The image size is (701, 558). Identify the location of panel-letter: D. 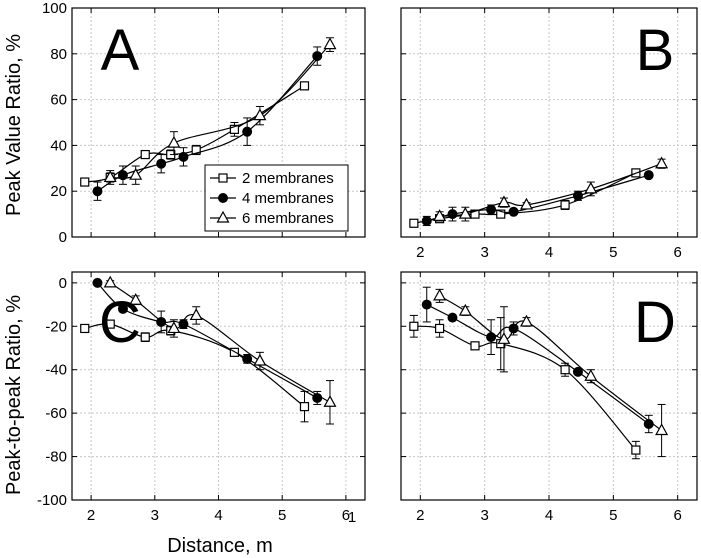
(655, 322).